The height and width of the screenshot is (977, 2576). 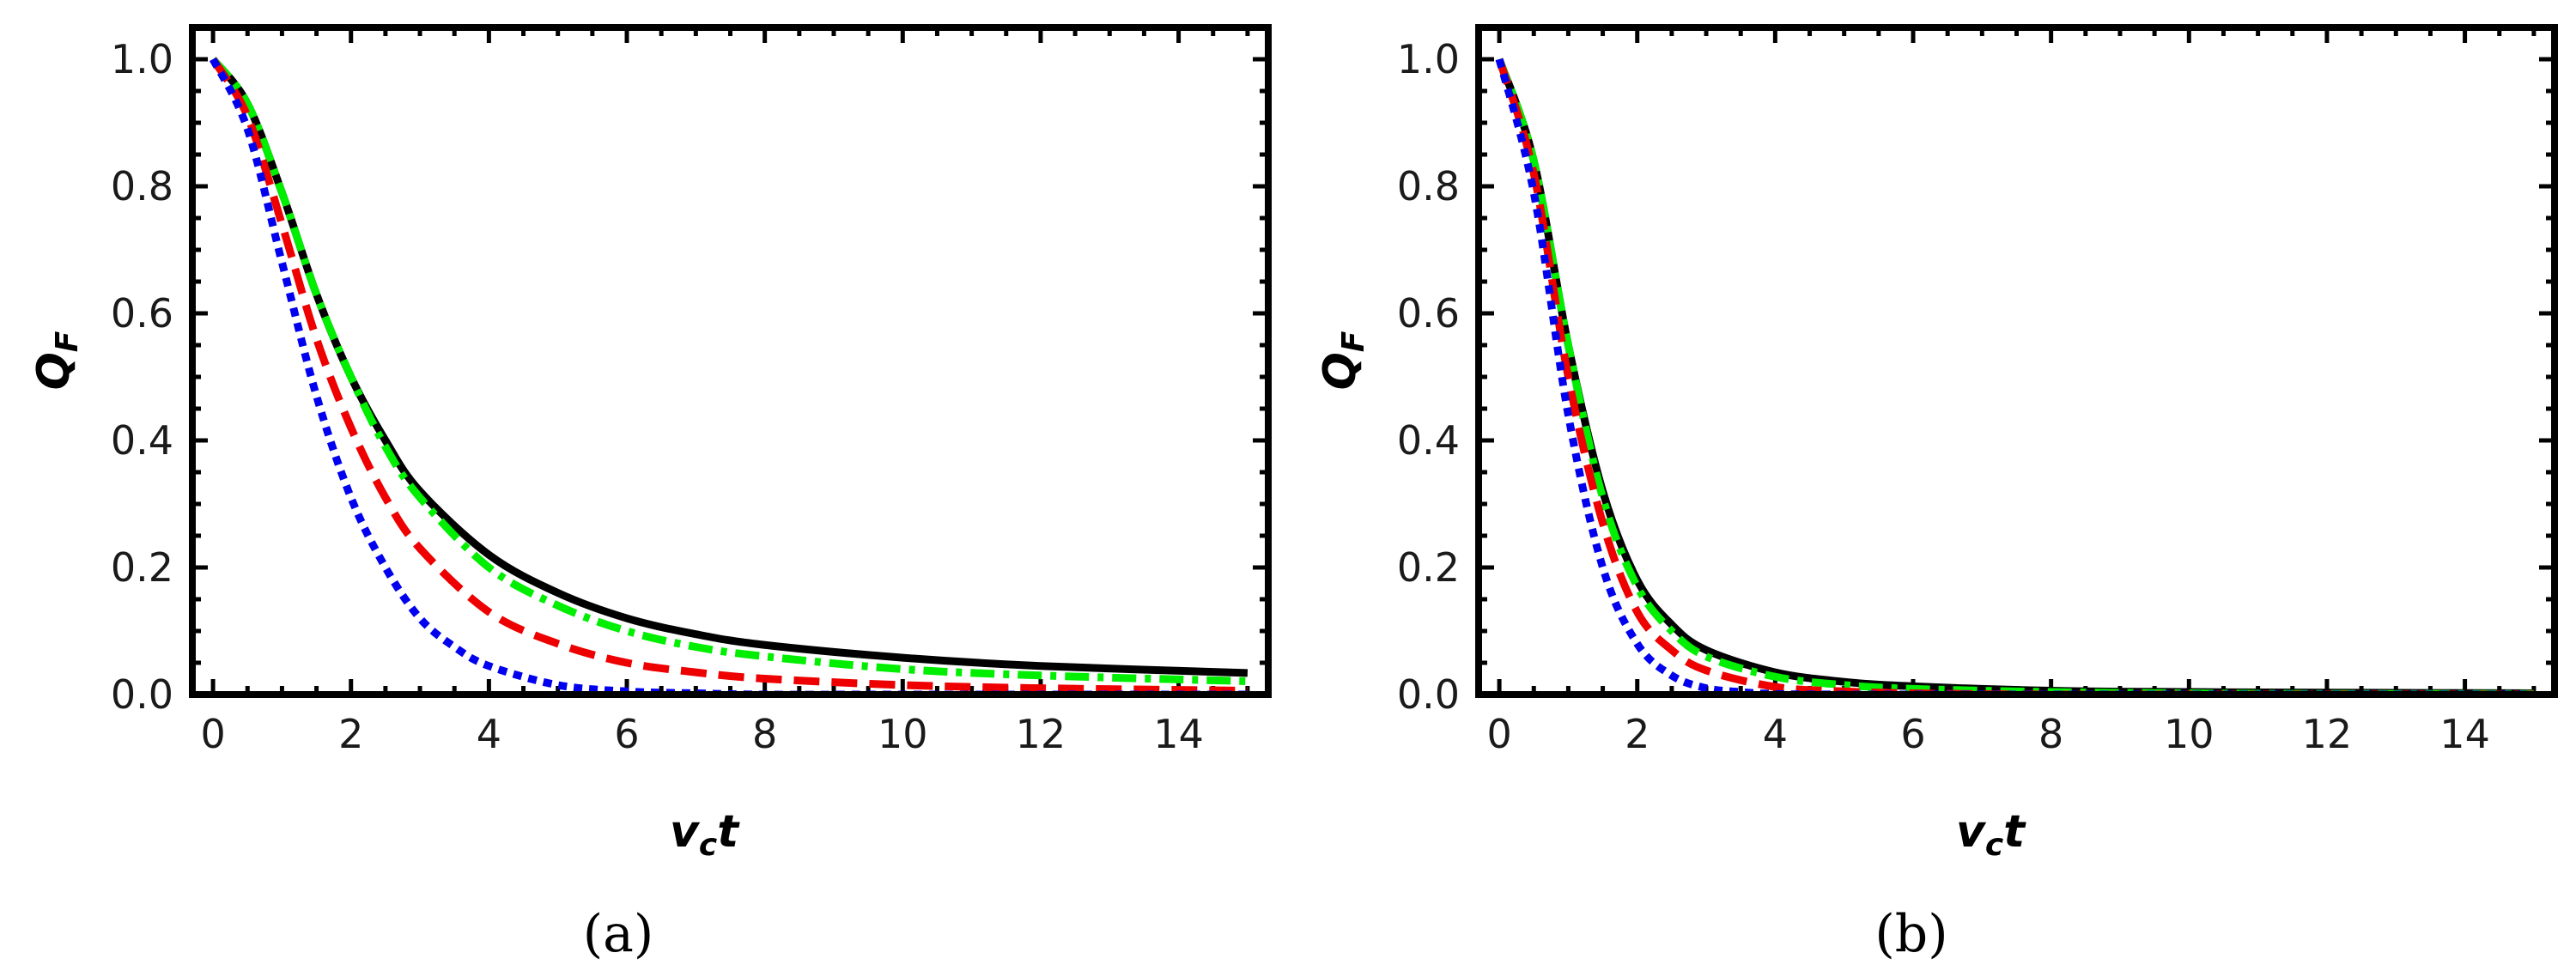 What do you see at coordinates (618, 934) in the screenshot?
I see `panel-label: (a)` at bounding box center [618, 934].